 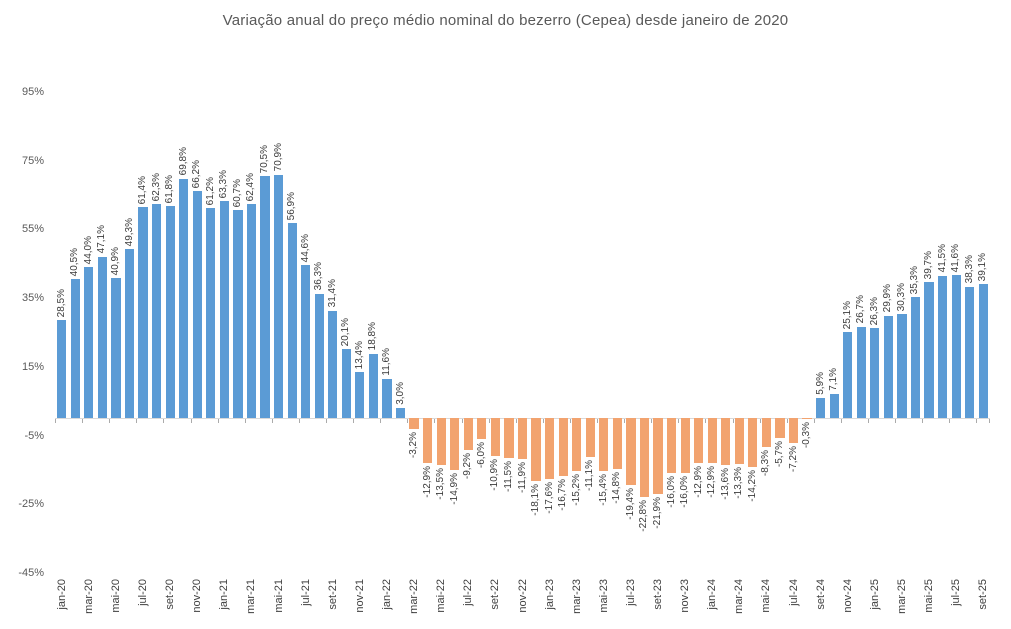 What do you see at coordinates (75, 262) in the screenshot?
I see `bar-value-label: 40,5%` at bounding box center [75, 262].